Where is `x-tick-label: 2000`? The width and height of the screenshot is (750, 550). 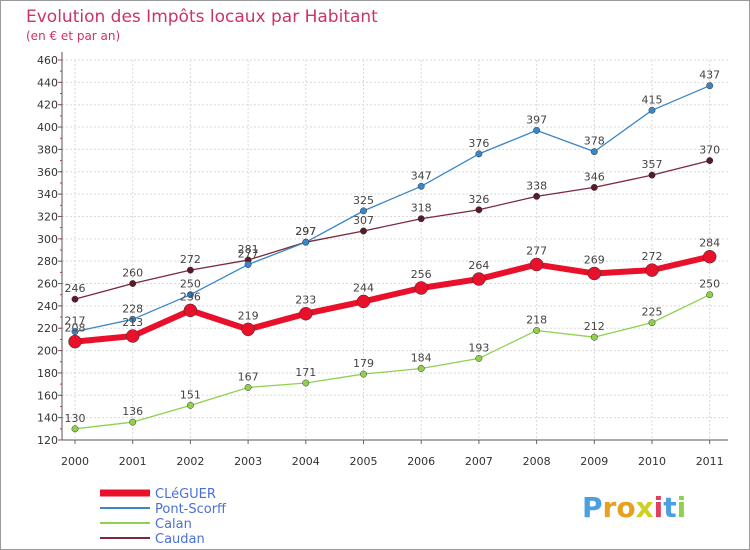 x-tick-label: 2000 is located at coordinates (75, 461).